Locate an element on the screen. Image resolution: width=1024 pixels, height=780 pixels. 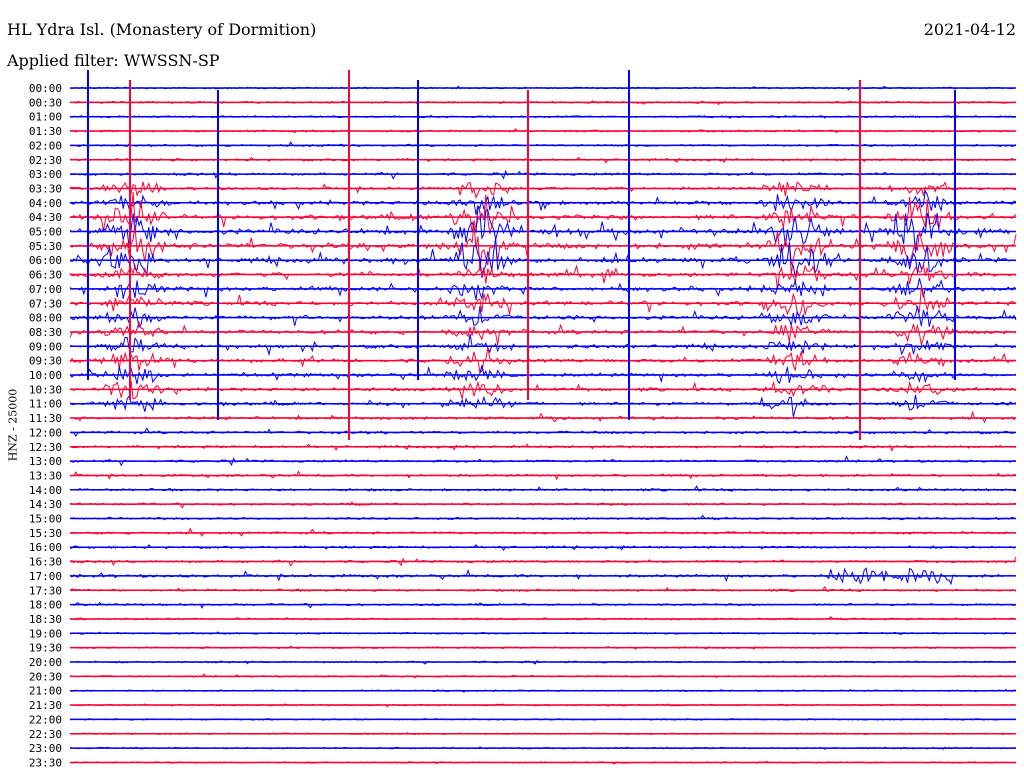
date-label: 2021-04-12 is located at coordinates (969, 29).